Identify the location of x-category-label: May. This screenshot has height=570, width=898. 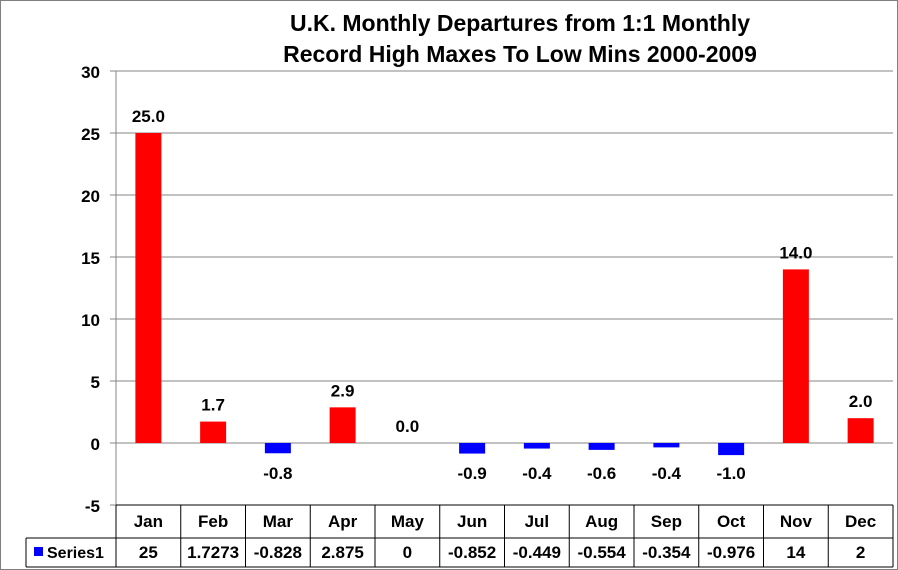
(408, 521).